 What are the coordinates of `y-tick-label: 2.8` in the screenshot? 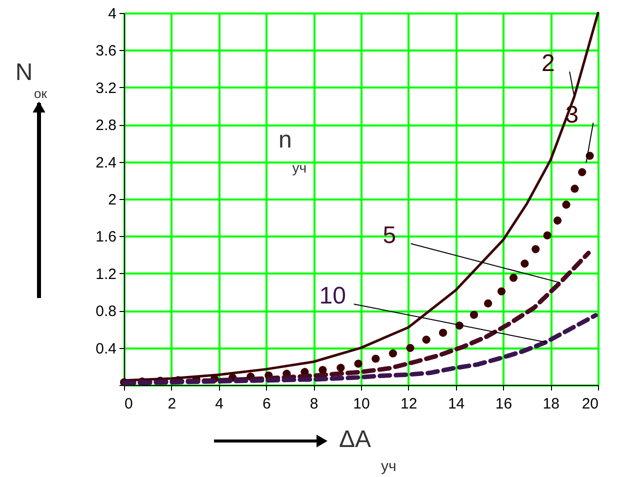 It's located at (106, 125).